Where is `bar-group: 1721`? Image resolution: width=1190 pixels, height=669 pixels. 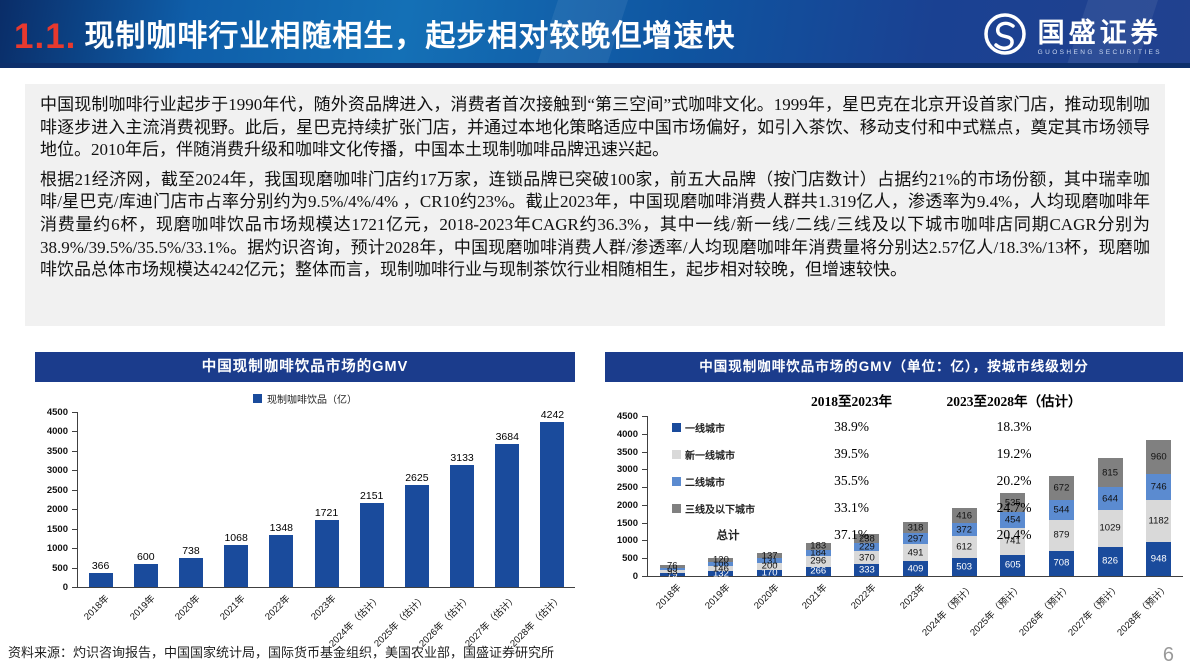 bar-group: 1721 is located at coordinates (326, 547).